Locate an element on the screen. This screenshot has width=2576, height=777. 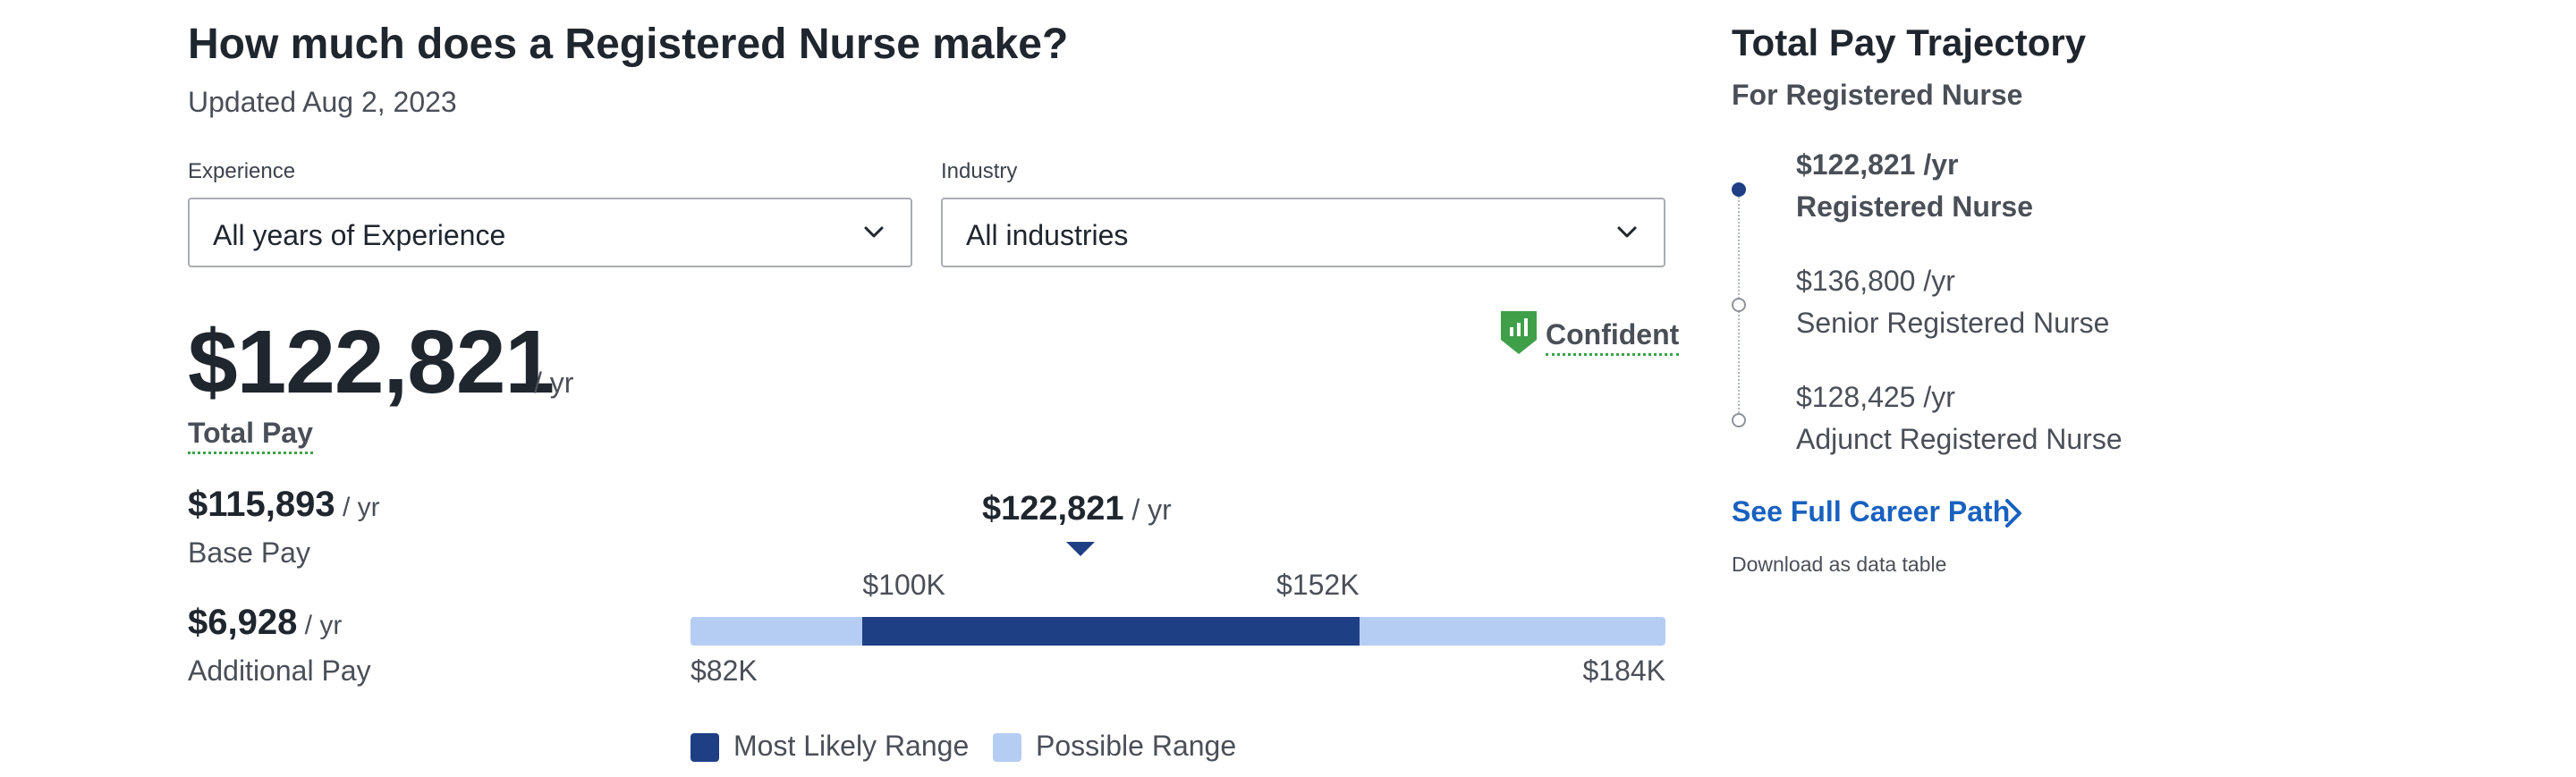
triangle-down-icon is located at coordinates (1080, 549).